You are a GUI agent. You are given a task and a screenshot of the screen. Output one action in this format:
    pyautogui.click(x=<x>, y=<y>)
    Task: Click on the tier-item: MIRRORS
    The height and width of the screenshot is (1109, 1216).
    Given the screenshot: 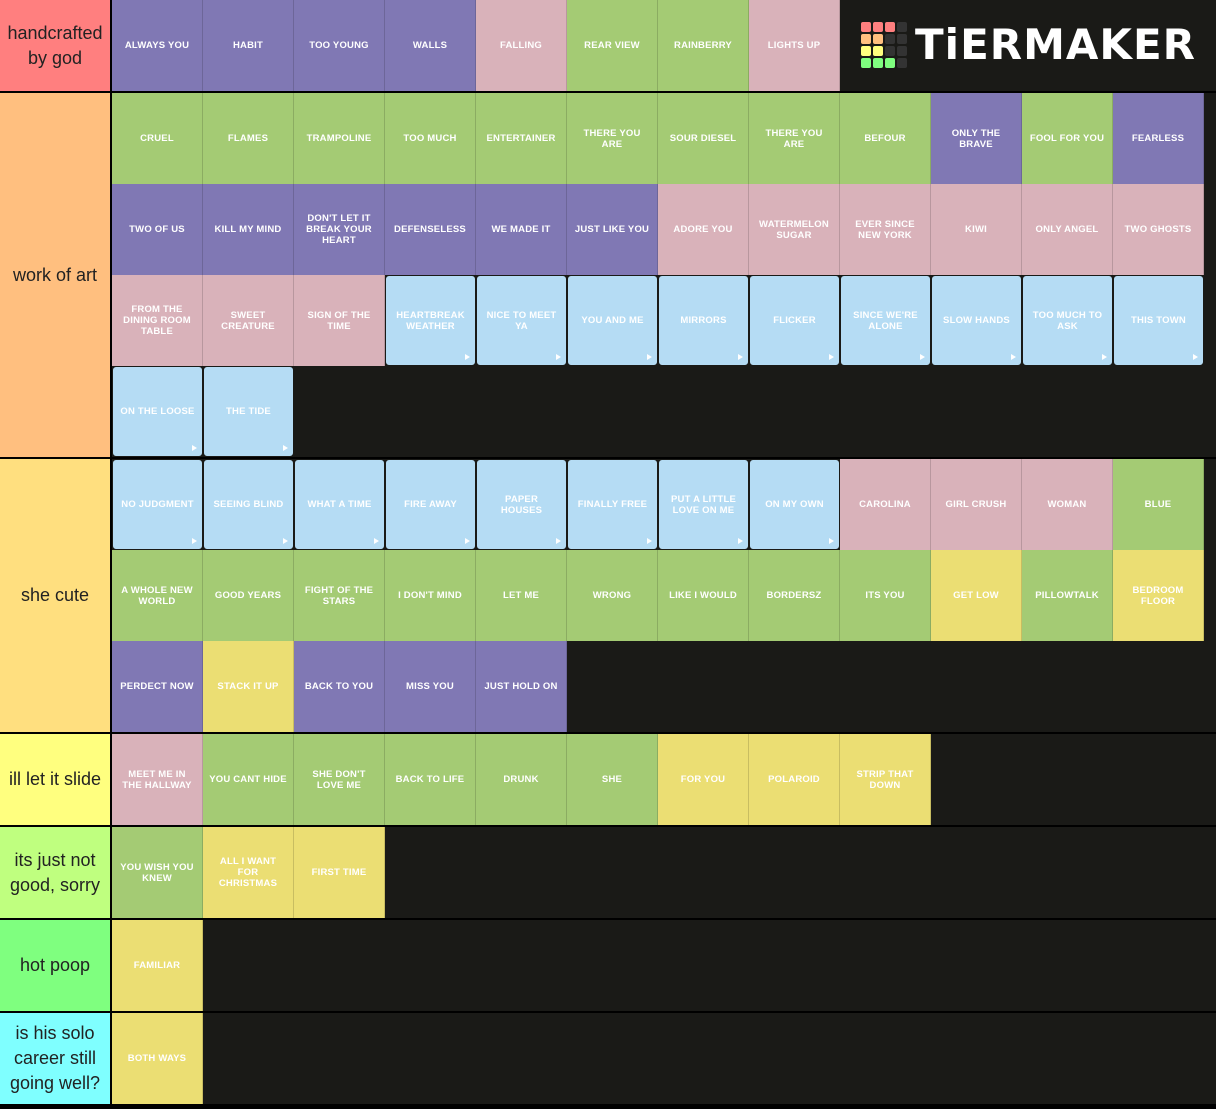 What is the action you would take?
    pyautogui.click(x=703, y=320)
    